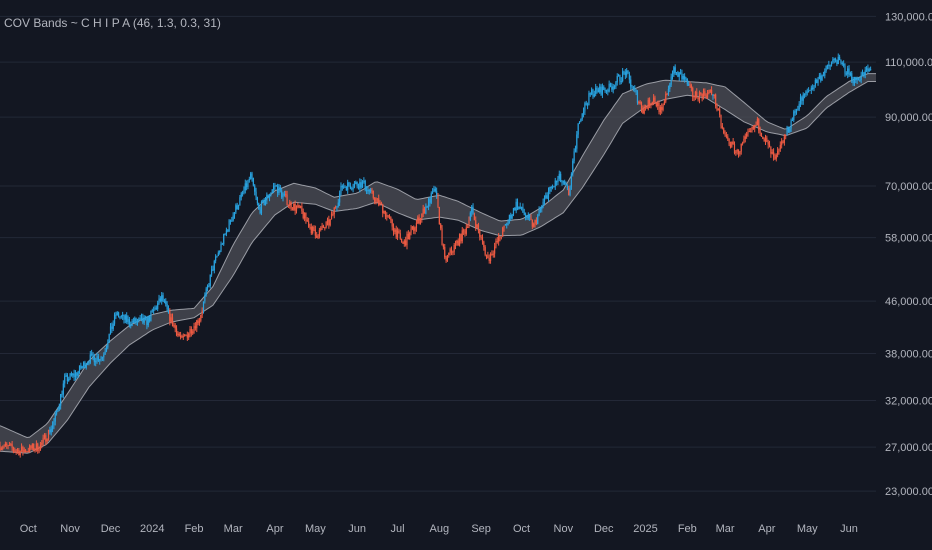 The image size is (932, 550). What do you see at coordinates (233, 529) in the screenshot?
I see `time-tick-label: Mar` at bounding box center [233, 529].